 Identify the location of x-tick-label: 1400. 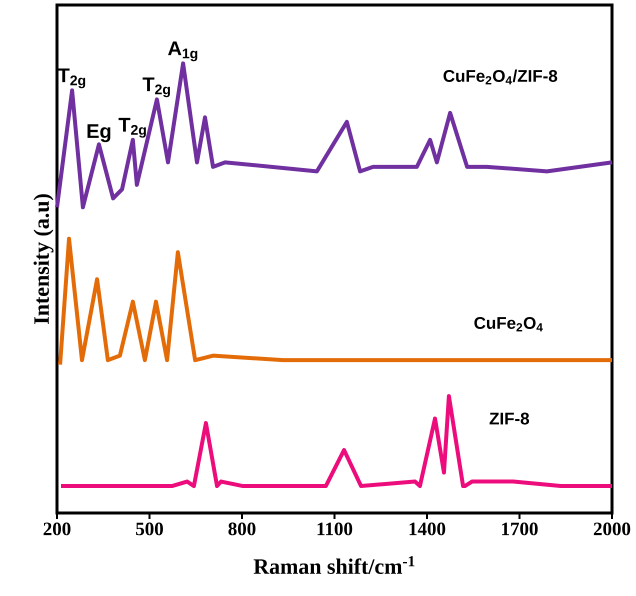
(428, 529).